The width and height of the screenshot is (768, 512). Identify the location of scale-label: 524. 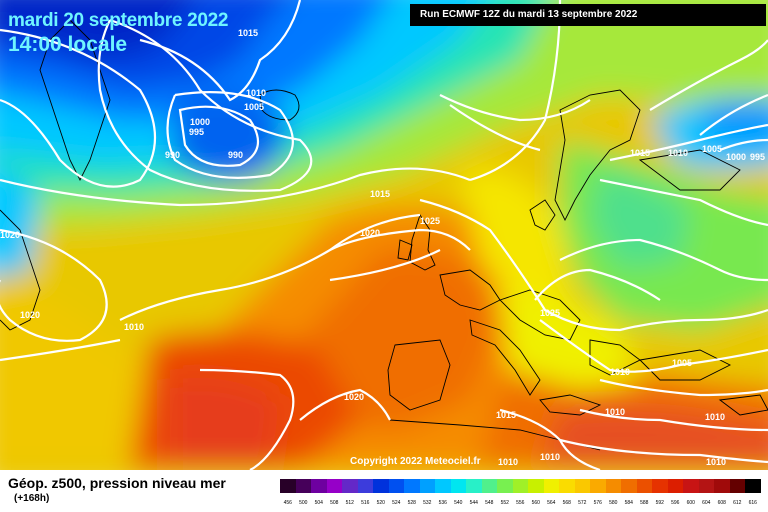
(396, 503).